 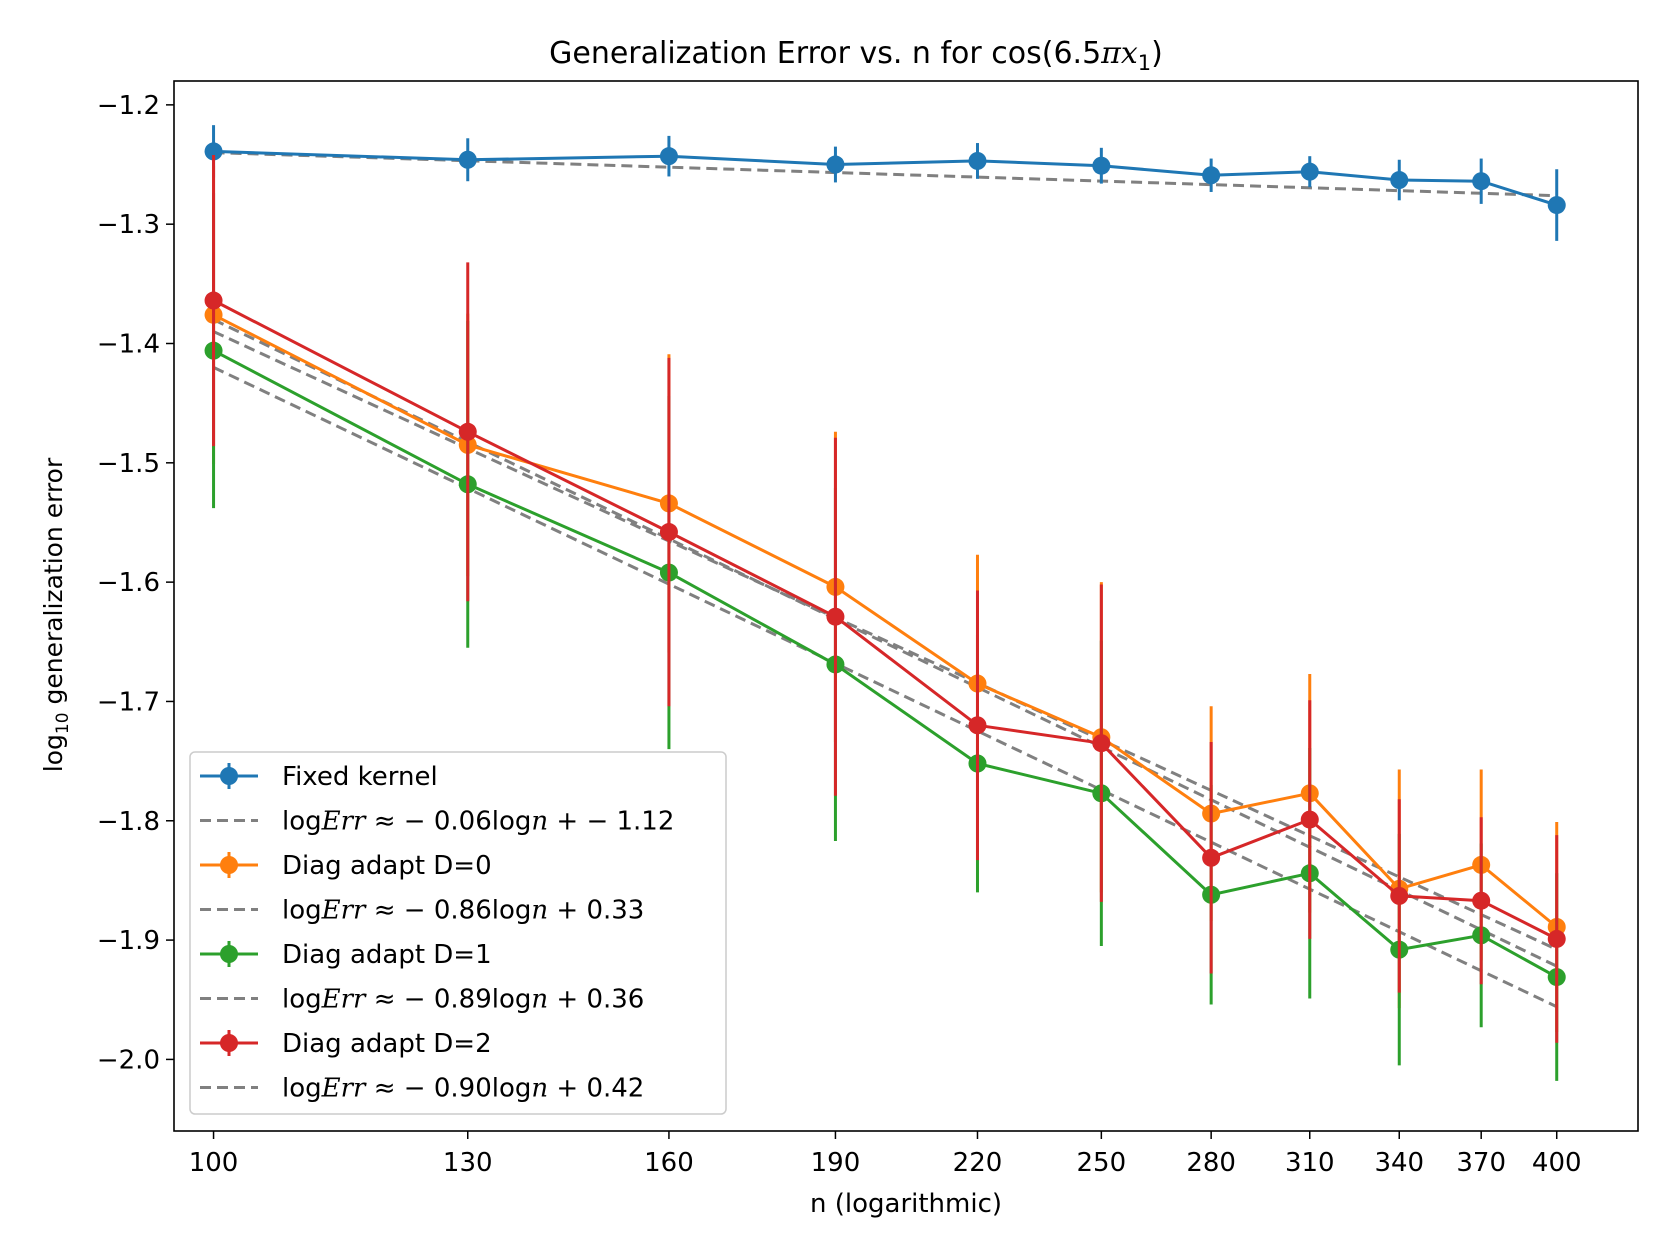 What do you see at coordinates (128, 464) in the screenshot?
I see `y-tick-label: −1.5` at bounding box center [128, 464].